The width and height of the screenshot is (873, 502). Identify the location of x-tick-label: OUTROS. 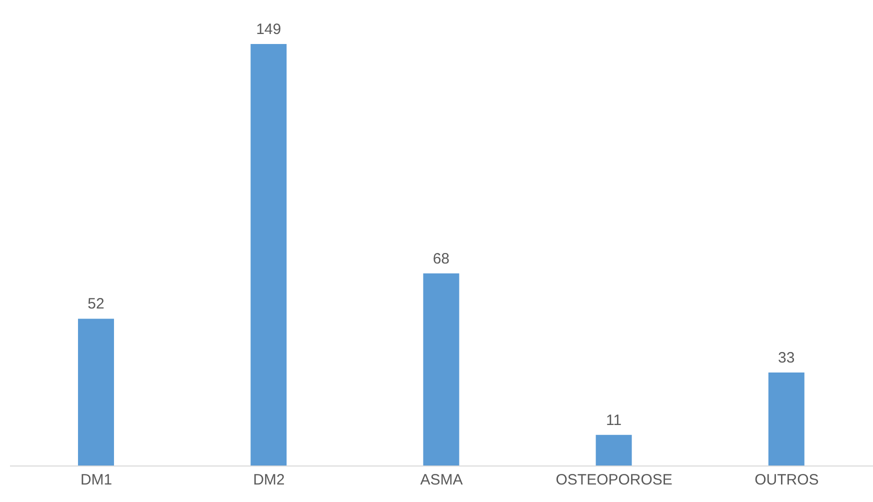
(786, 480).